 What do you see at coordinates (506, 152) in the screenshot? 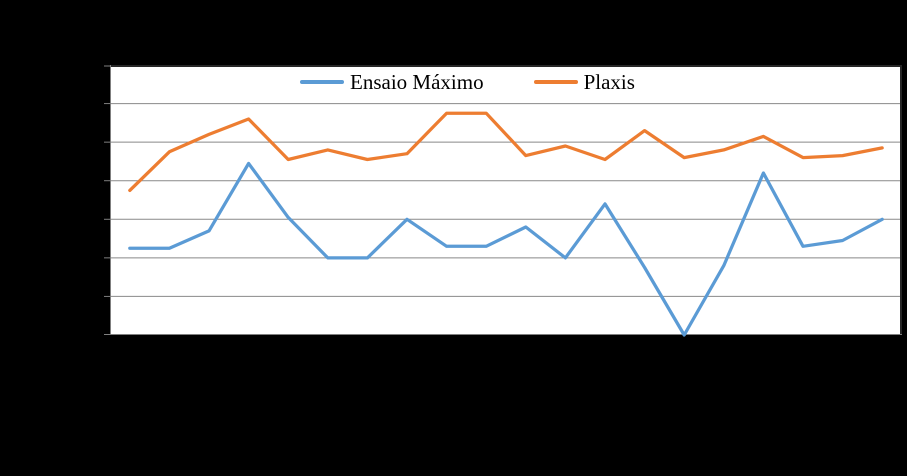
I see `series-line-plaxis` at bounding box center [506, 152].